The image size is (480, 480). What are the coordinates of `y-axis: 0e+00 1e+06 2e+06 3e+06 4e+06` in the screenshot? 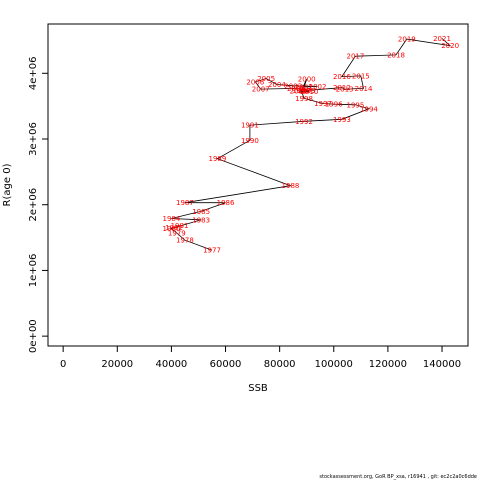 It's located at (38, 204).